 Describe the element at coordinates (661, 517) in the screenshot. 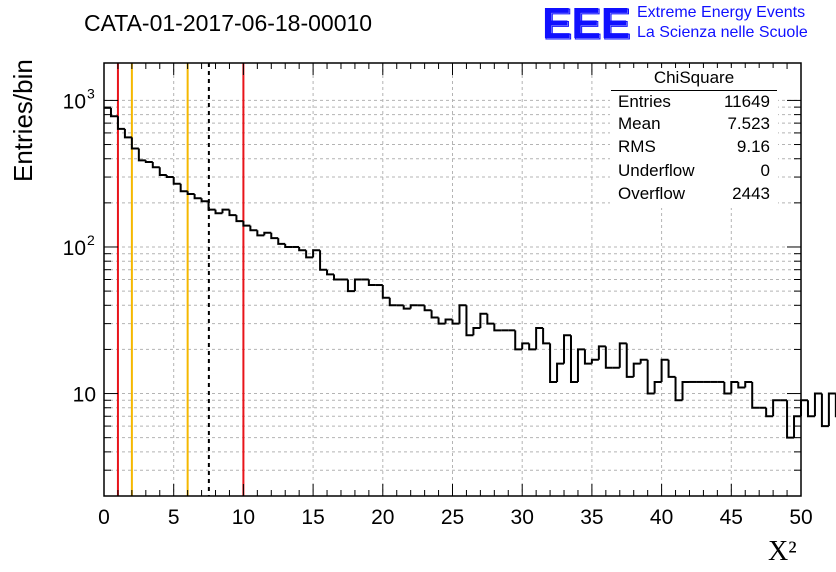

I see `x-tick-label: 40` at that location.